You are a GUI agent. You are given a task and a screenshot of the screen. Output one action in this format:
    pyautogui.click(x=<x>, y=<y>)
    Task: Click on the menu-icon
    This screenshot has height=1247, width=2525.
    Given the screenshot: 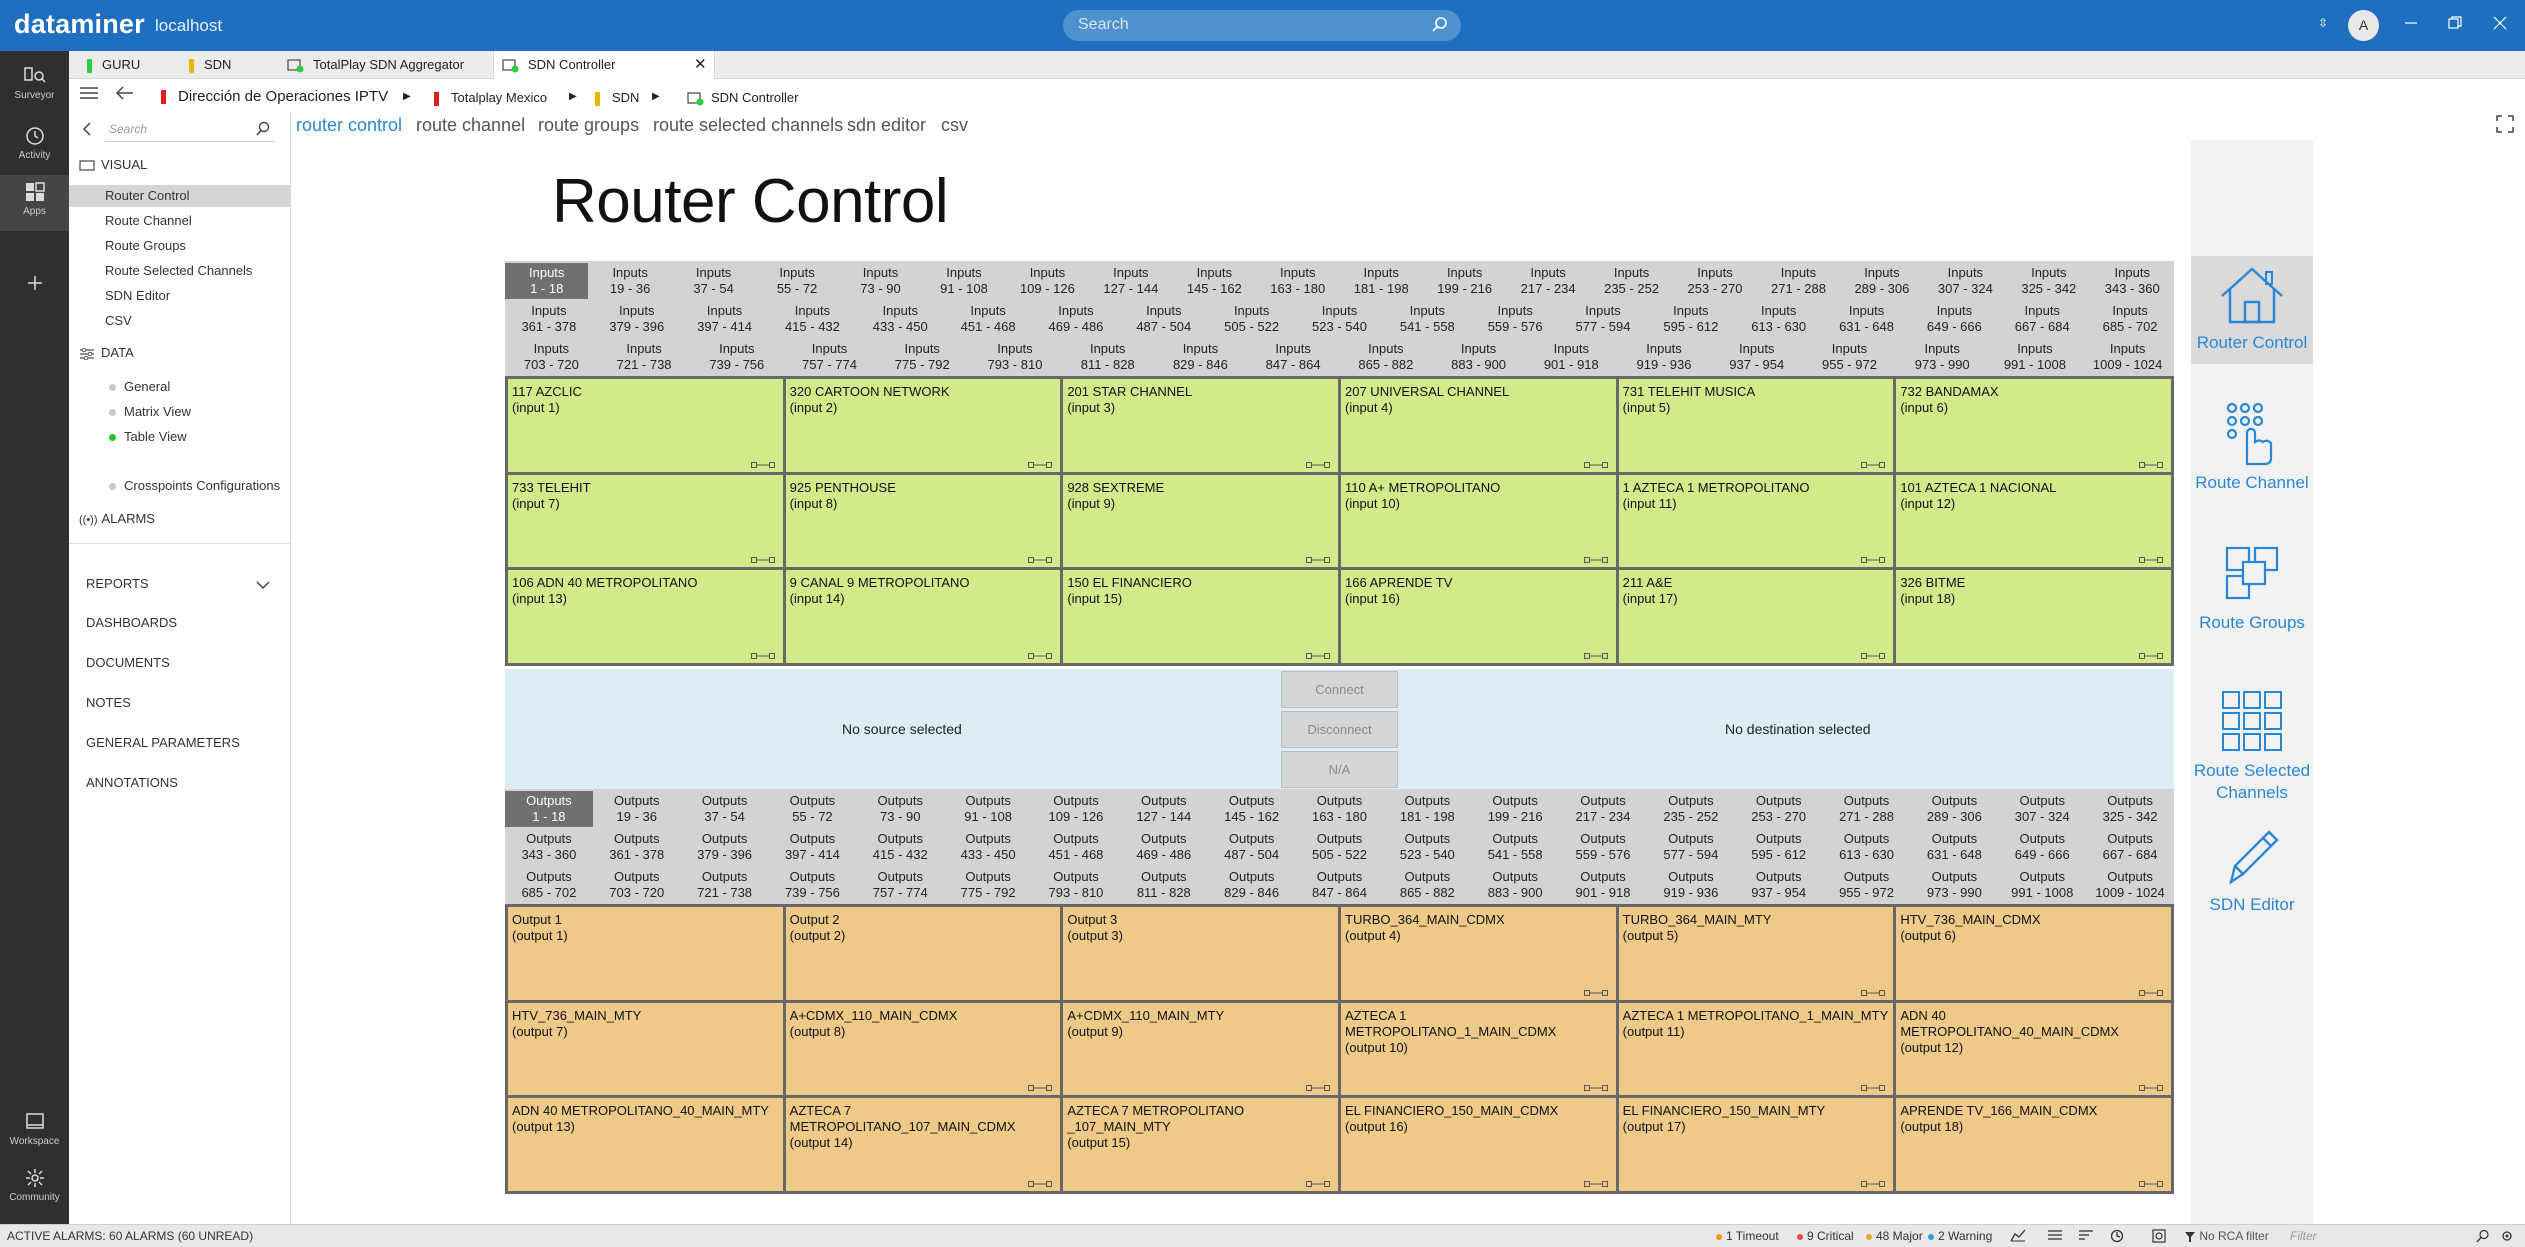 What is the action you would take?
    pyautogui.click(x=89, y=95)
    